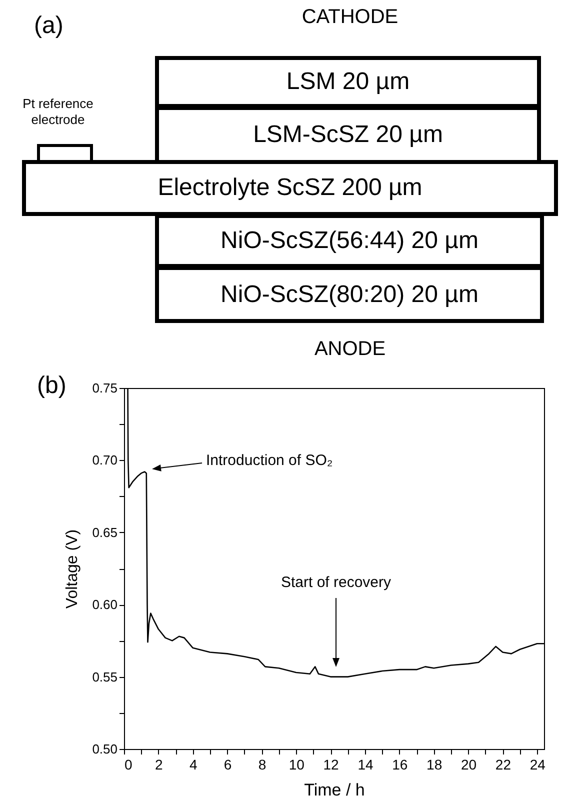 Image resolution: width=561 pixels, height=812 pixels. Describe the element at coordinates (349, 294) in the screenshot. I see `layer-box: NiO-ScSZ(80:20) 20 µm` at that location.